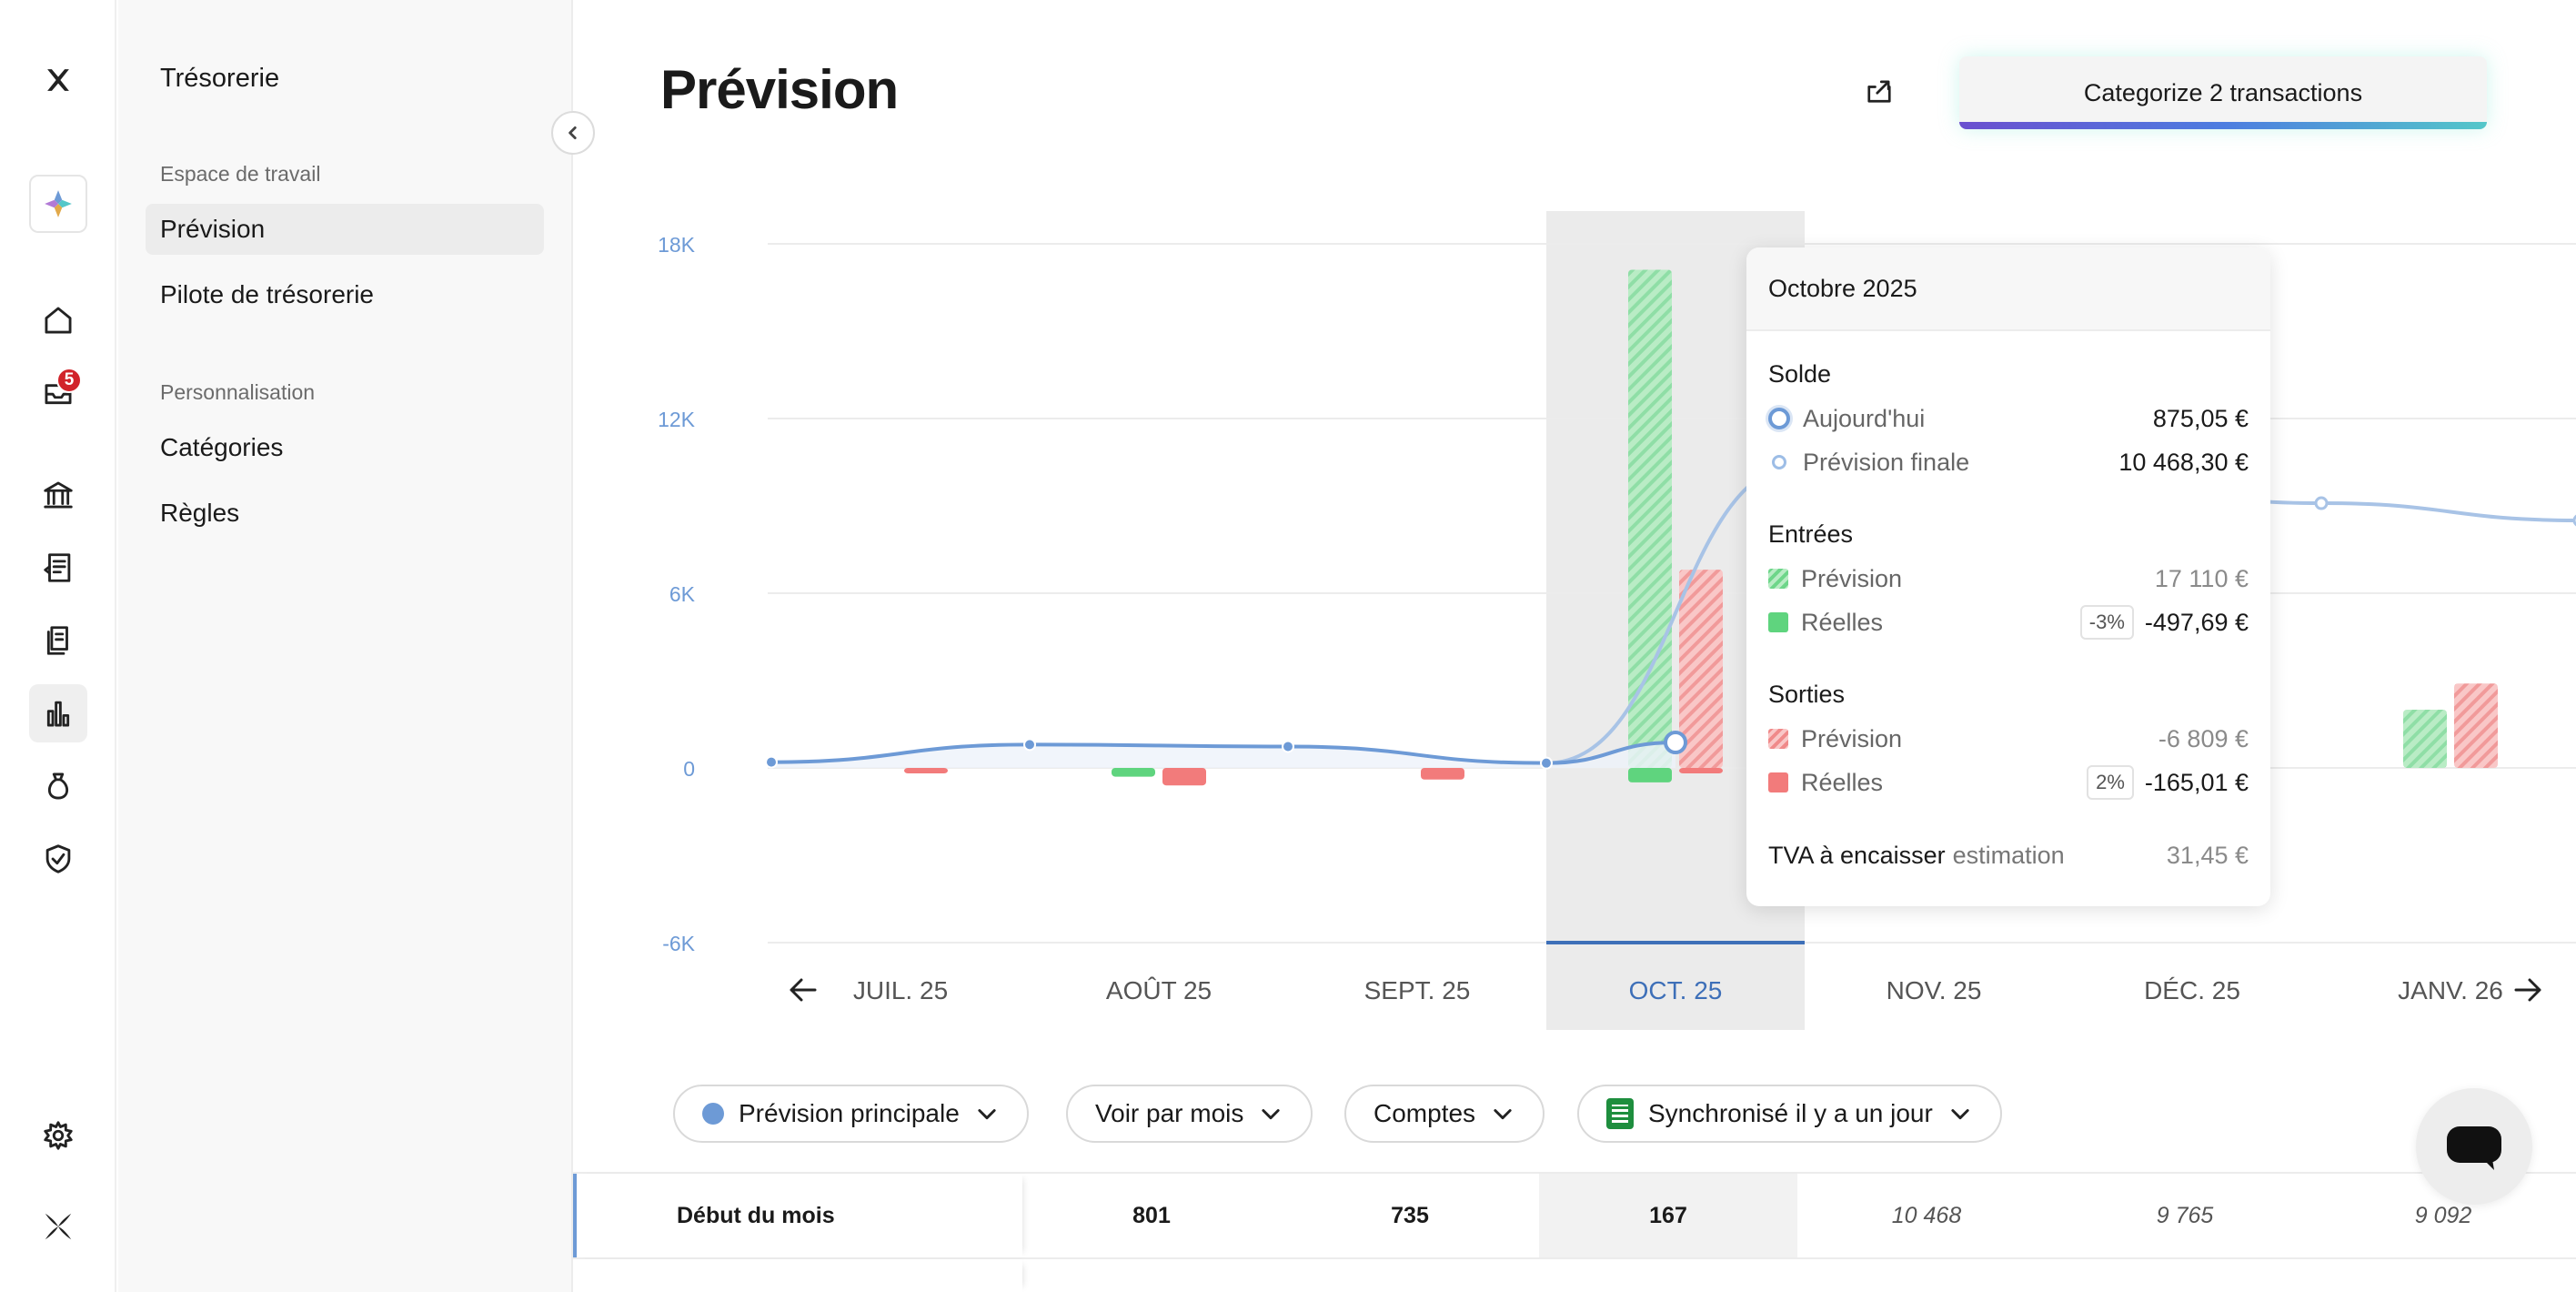  I want to click on final-value: 10 468,30 €, so click(2183, 462).